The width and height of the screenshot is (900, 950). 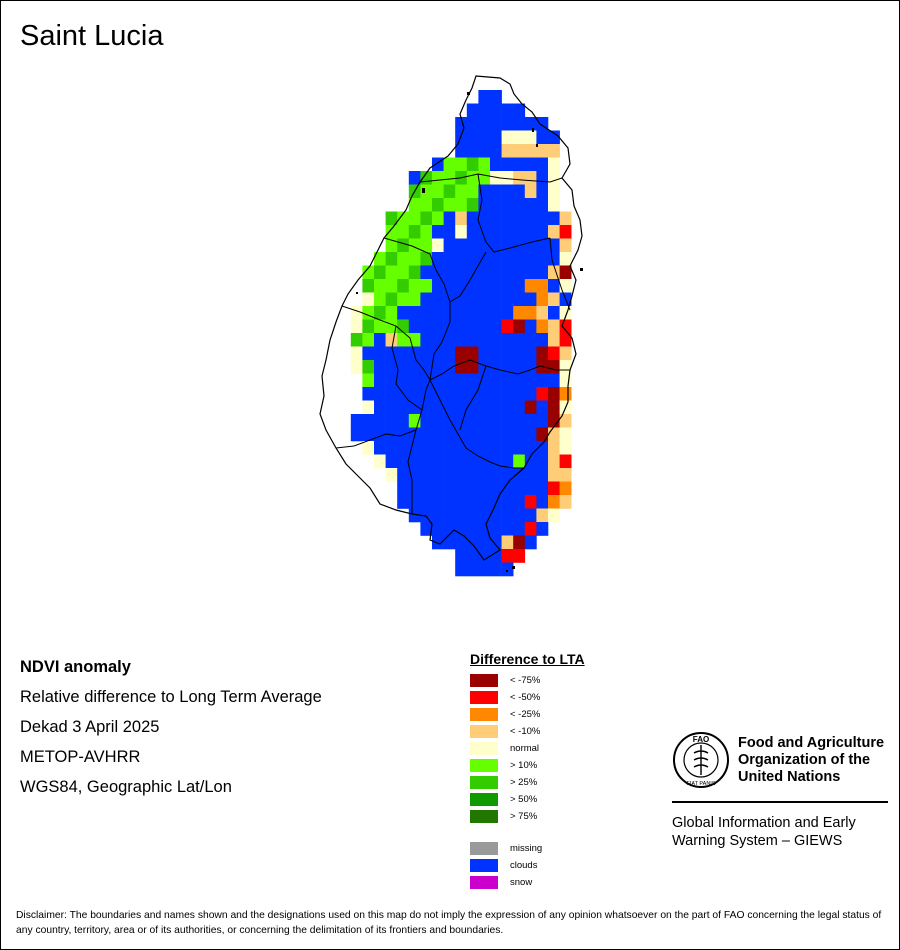 I want to click on grid-cell-lt75, so click(x=519, y=326).